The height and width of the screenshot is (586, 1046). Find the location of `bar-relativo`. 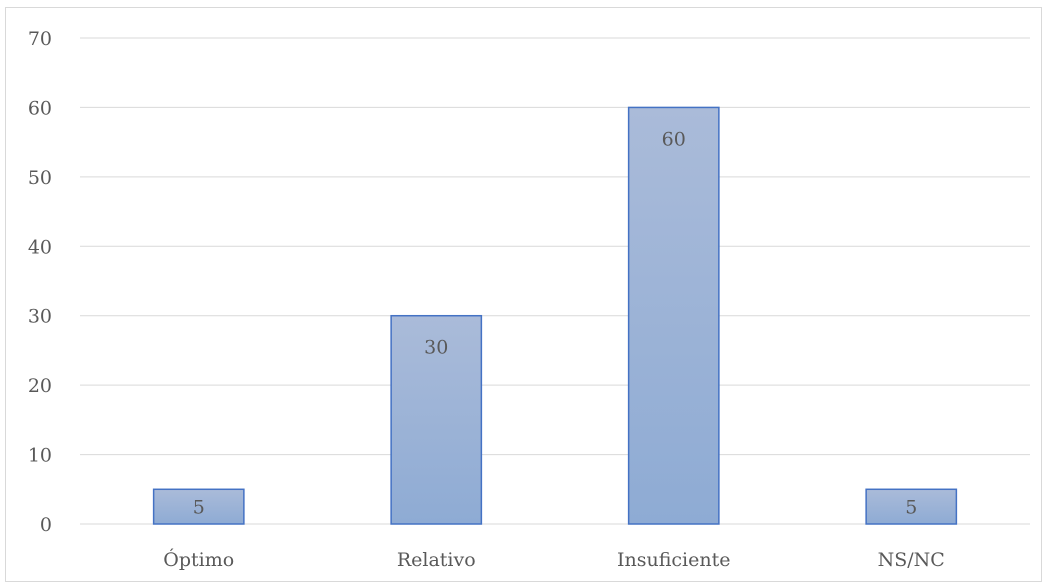

bar-relativo is located at coordinates (436, 419).